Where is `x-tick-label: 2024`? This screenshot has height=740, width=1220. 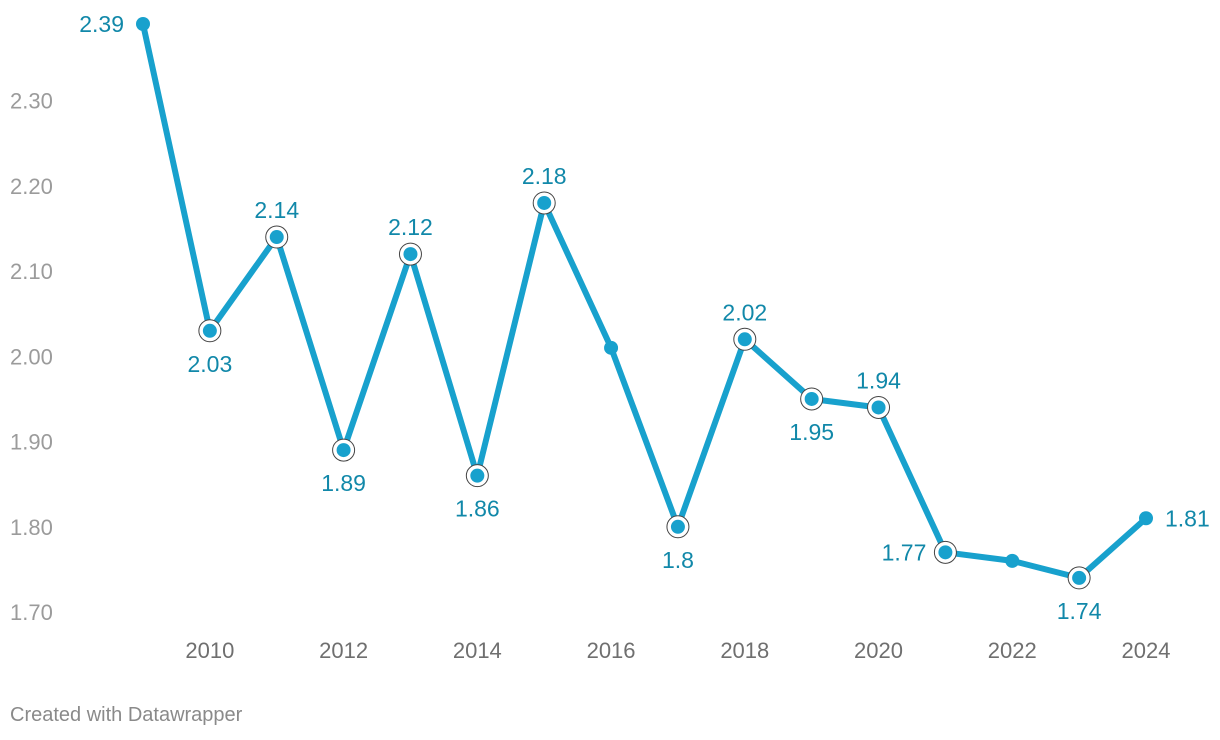 x-tick-label: 2024 is located at coordinates (1146, 650).